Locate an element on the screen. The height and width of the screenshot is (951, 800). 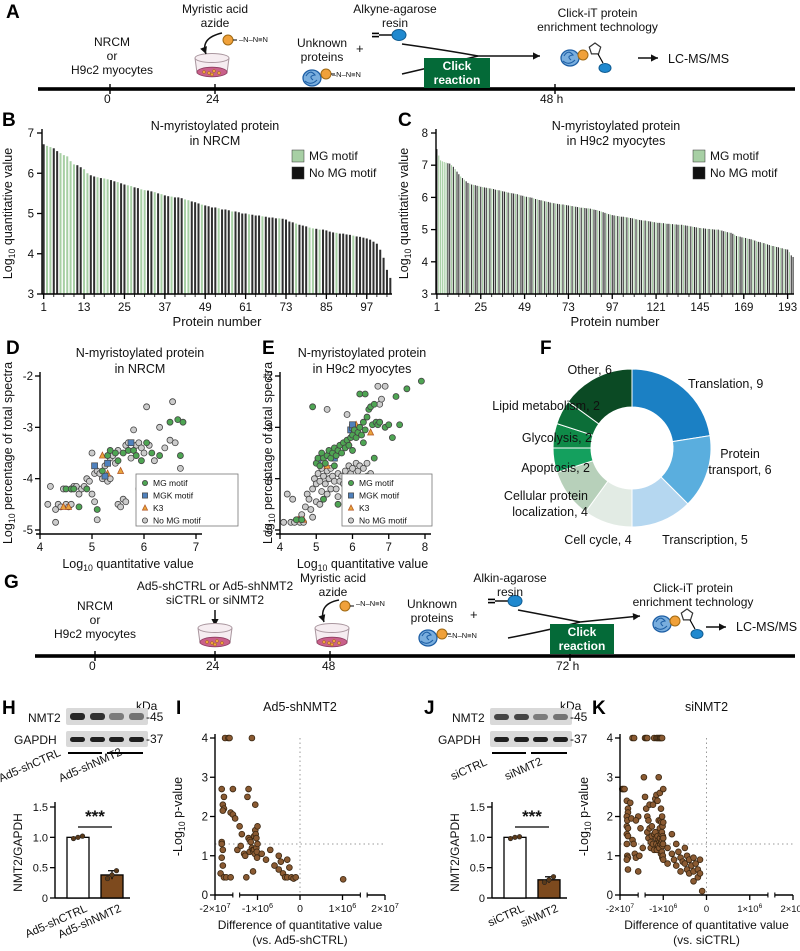
panel-b-letter: B is located at coordinates (9, 120).